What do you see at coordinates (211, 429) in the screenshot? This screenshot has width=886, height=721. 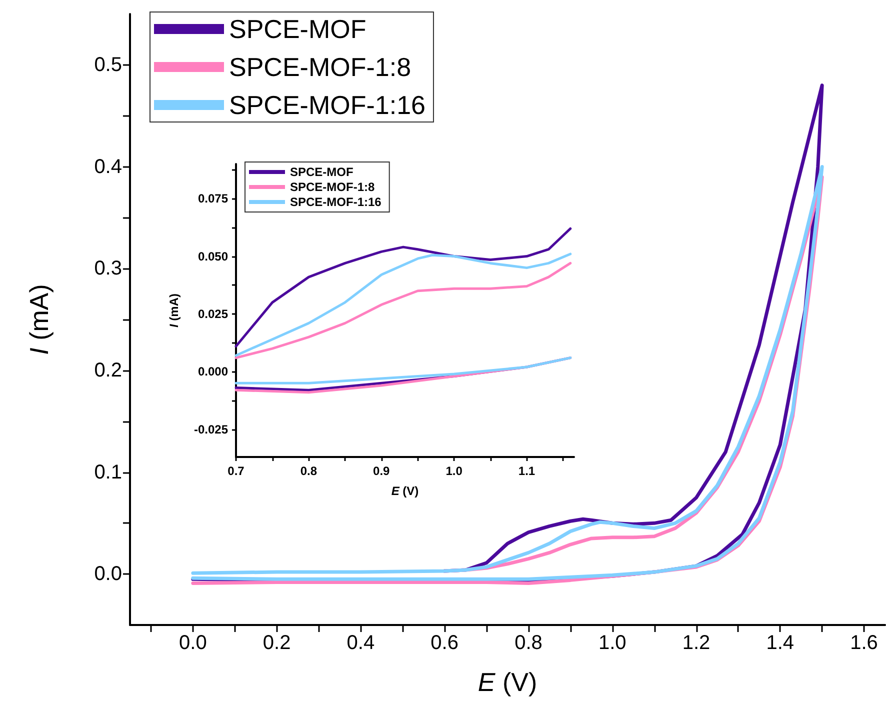 I see `y-tick-label: -0.025` at bounding box center [211, 429].